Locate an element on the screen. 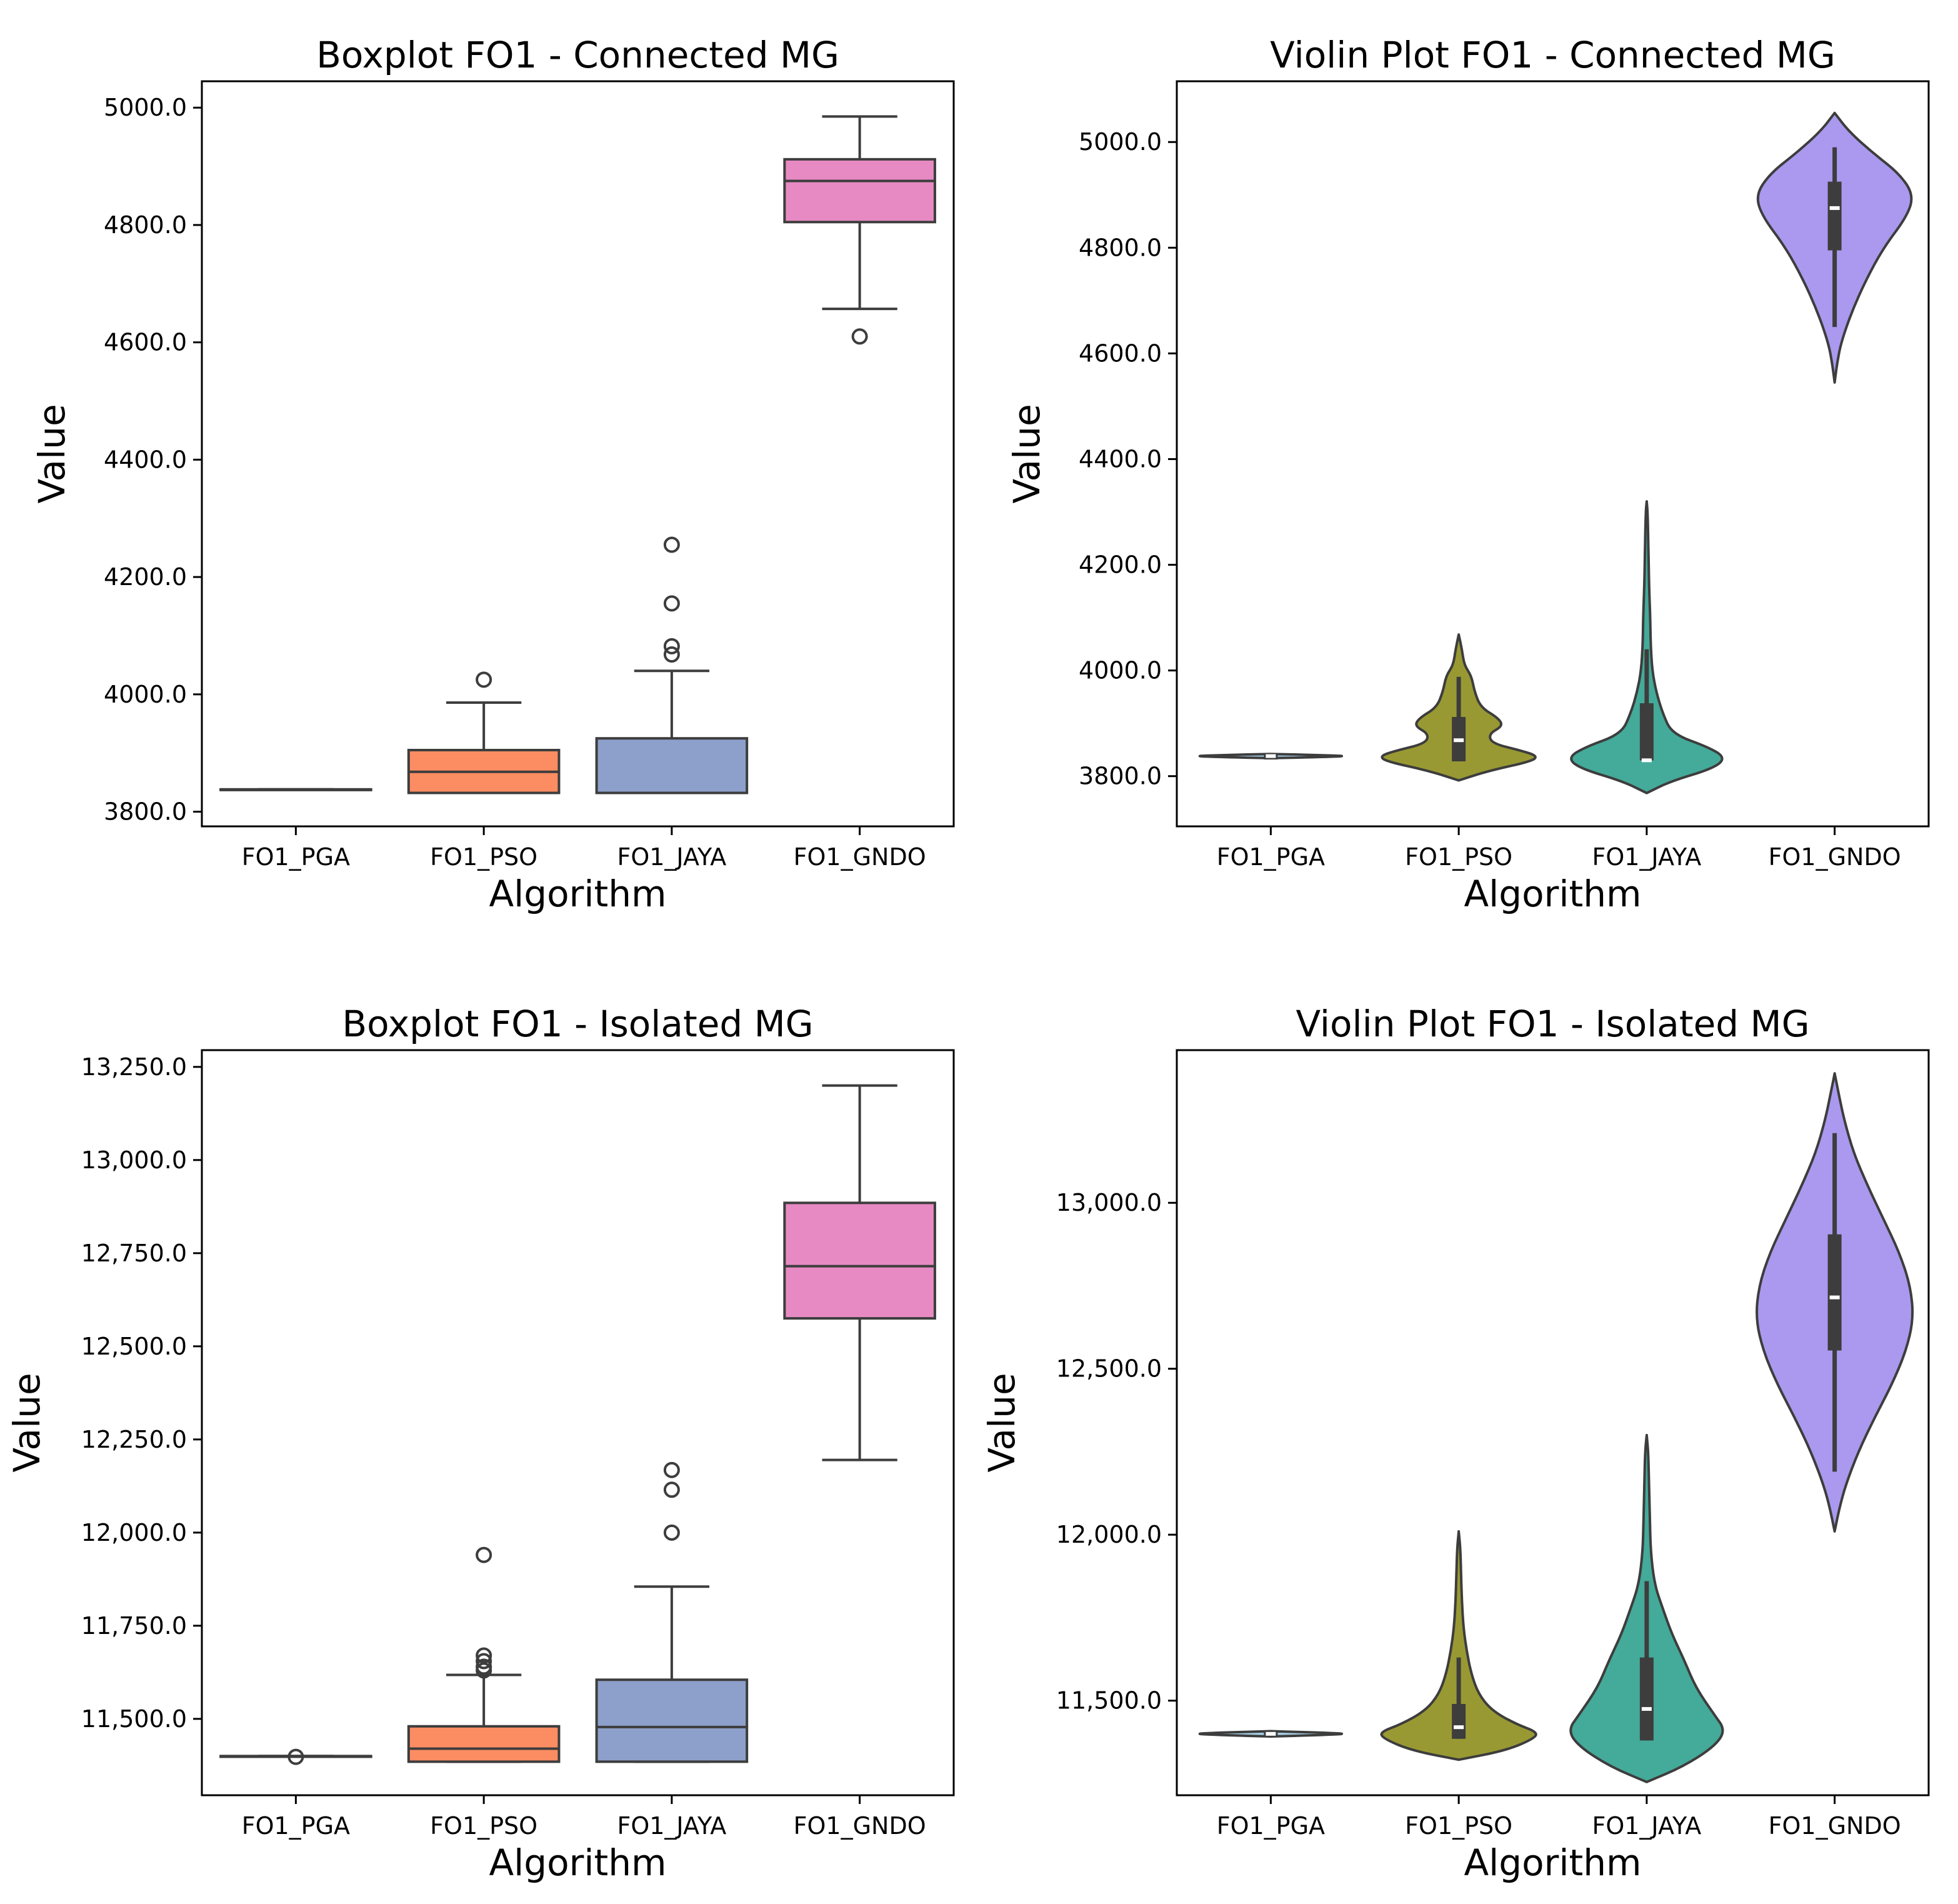 The height and width of the screenshot is (1904, 1958). y-tick-label: 12,750.0 is located at coordinates (134, 1254).